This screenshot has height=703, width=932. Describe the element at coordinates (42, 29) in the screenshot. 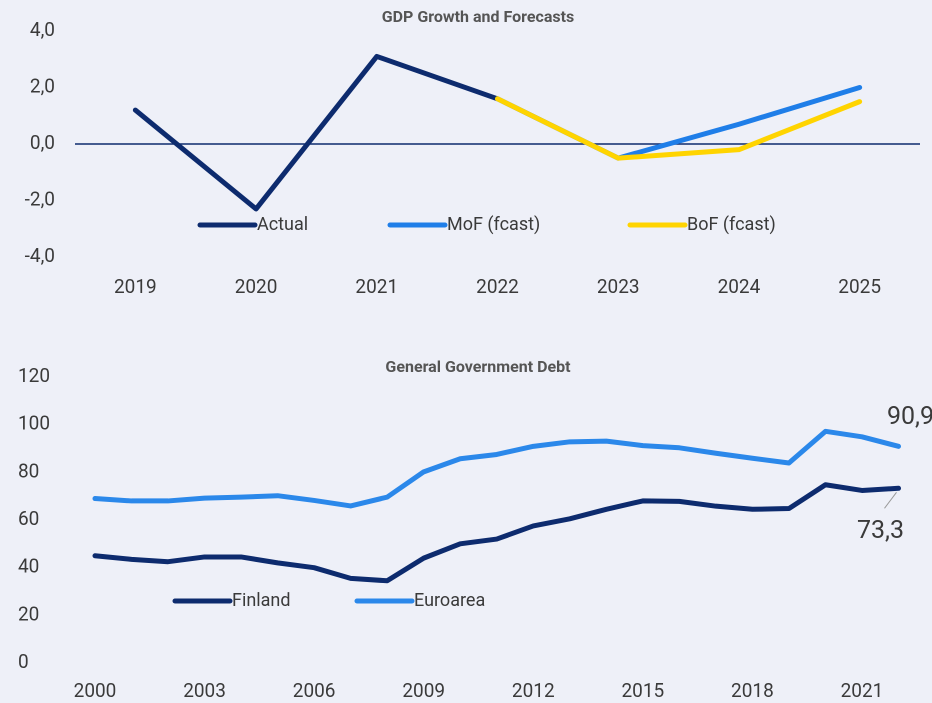

I see `y-tick-label: 4,0` at that location.